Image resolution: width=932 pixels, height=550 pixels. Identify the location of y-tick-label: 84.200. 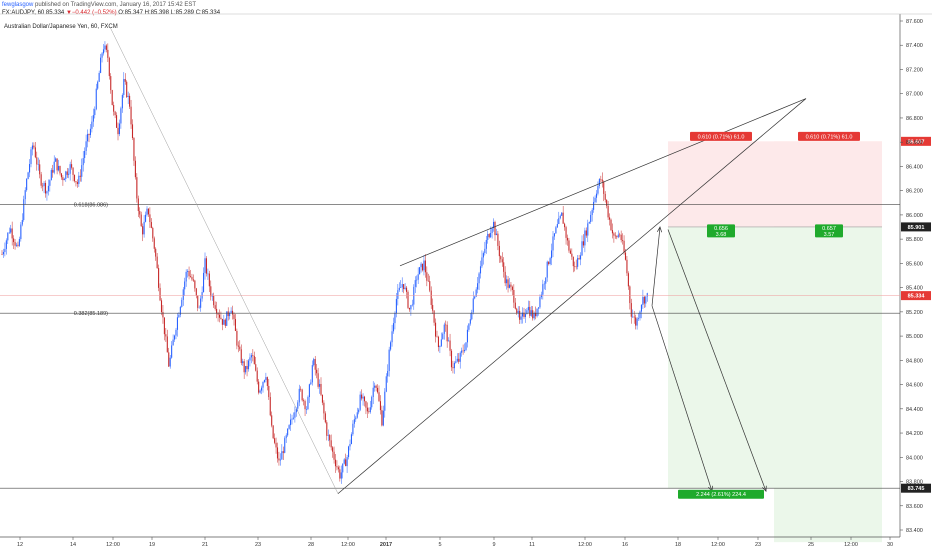
(914, 434).